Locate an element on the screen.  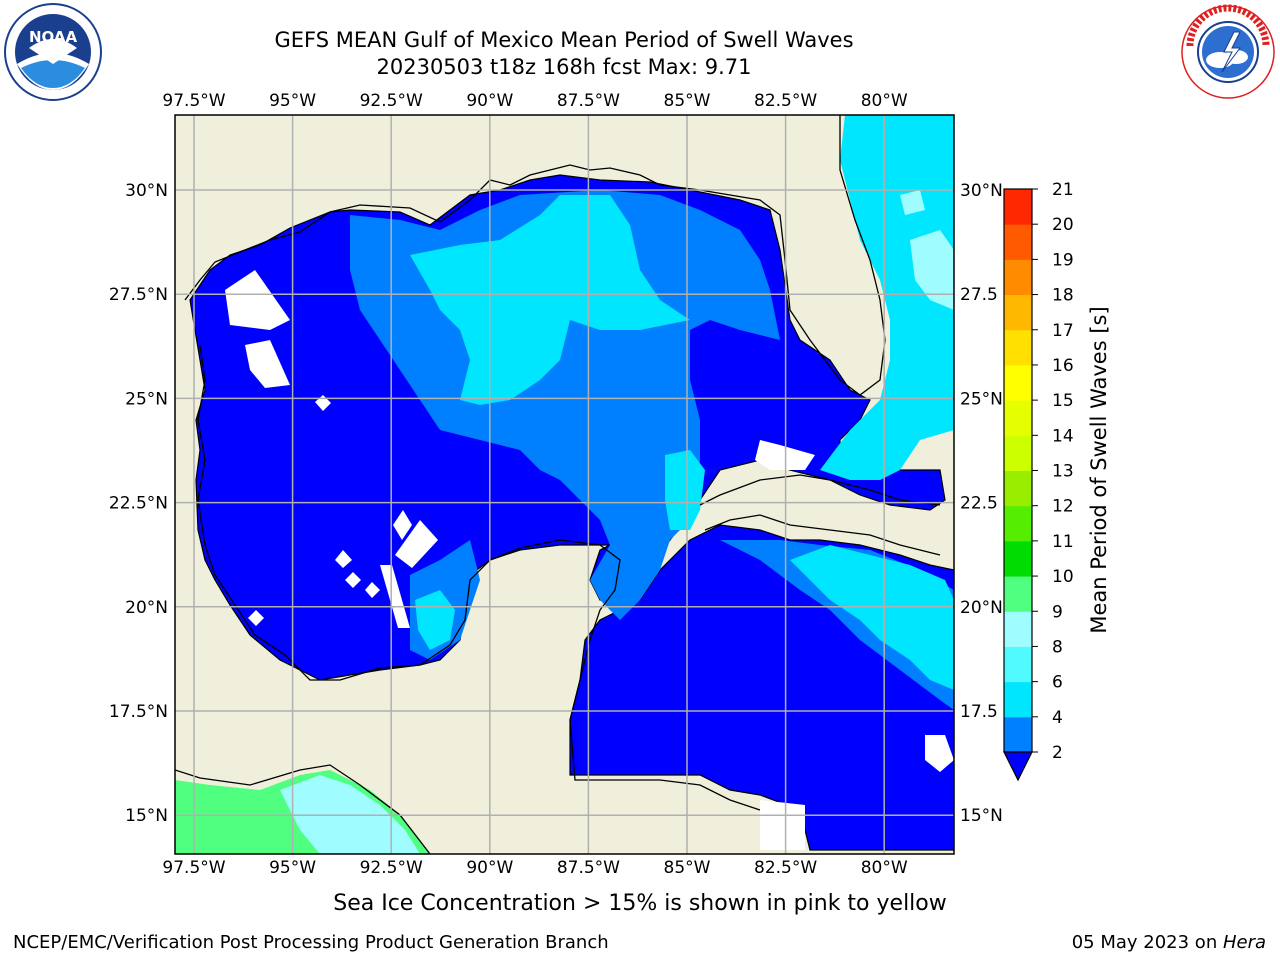
nws-logo-icon is located at coordinates (1228, 52).